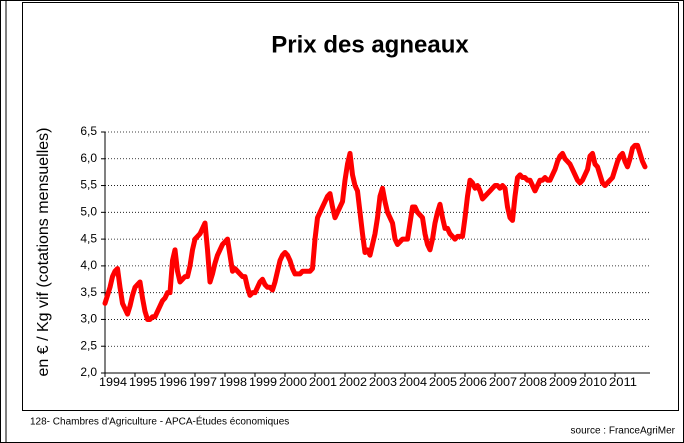 Image resolution: width=684 pixels, height=443 pixels. What do you see at coordinates (88, 345) in the screenshot?
I see `y-tick-label: 2,5` at bounding box center [88, 345].